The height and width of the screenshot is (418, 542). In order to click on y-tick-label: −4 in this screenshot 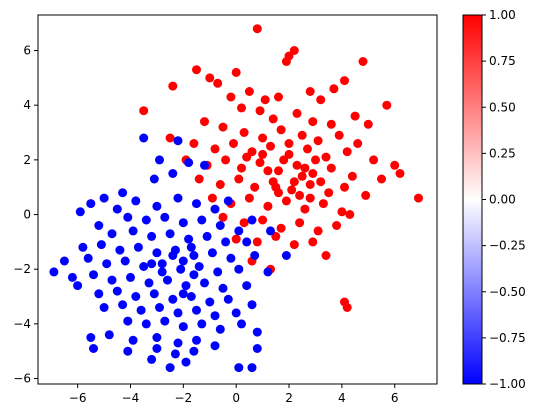, I will do `click(22, 324)`.